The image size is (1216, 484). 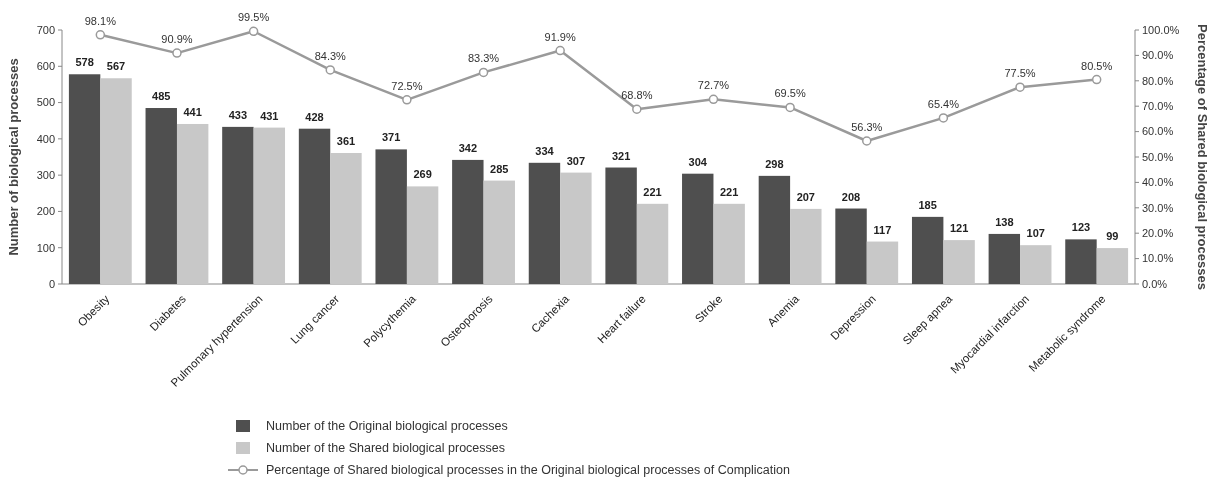 I want to click on y2-tick-label: 80.0%, so click(x=1158, y=80).